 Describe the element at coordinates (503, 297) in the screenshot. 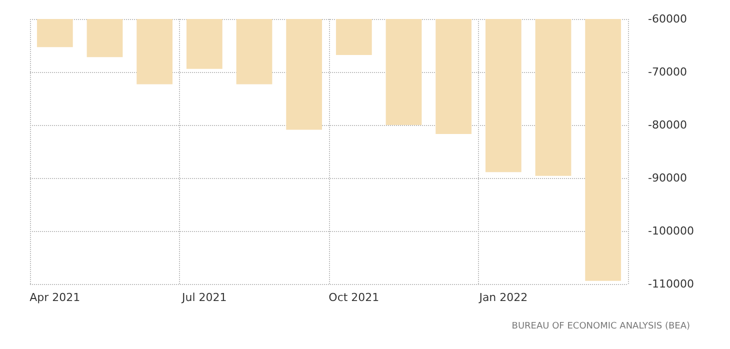

I see `x-tick-label: Jan 2022` at that location.